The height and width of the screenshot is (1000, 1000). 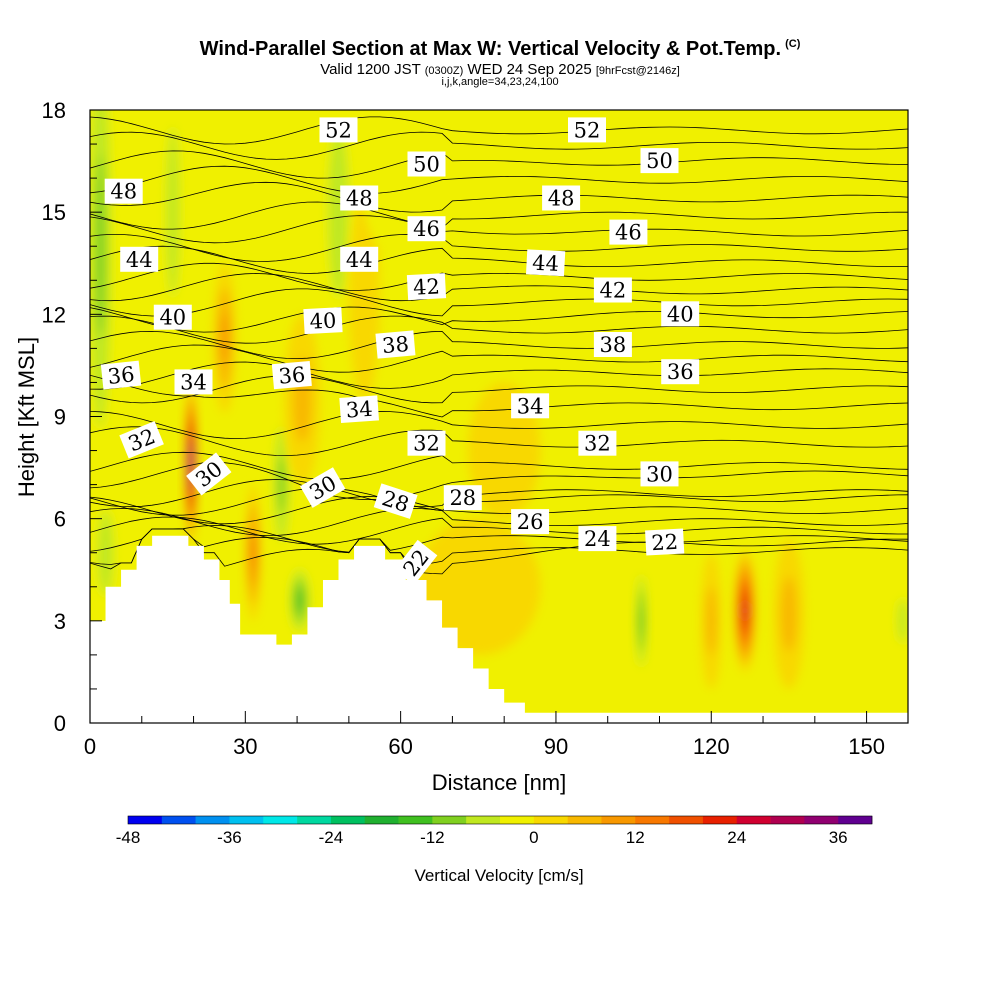 I want to click on contour-label-text: 48, so click(x=123, y=192).